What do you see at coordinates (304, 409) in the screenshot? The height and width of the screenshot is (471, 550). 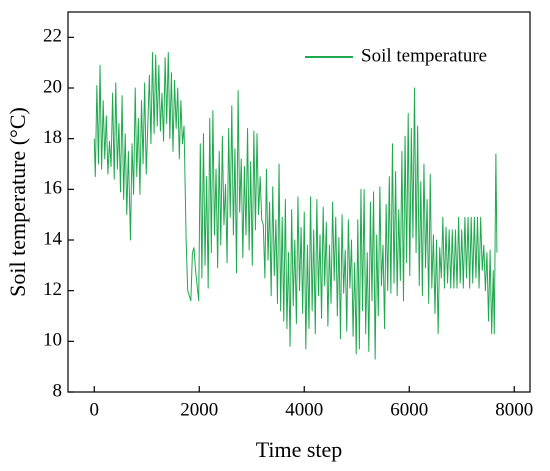 I see `x-tick-label: 4000` at bounding box center [304, 409].